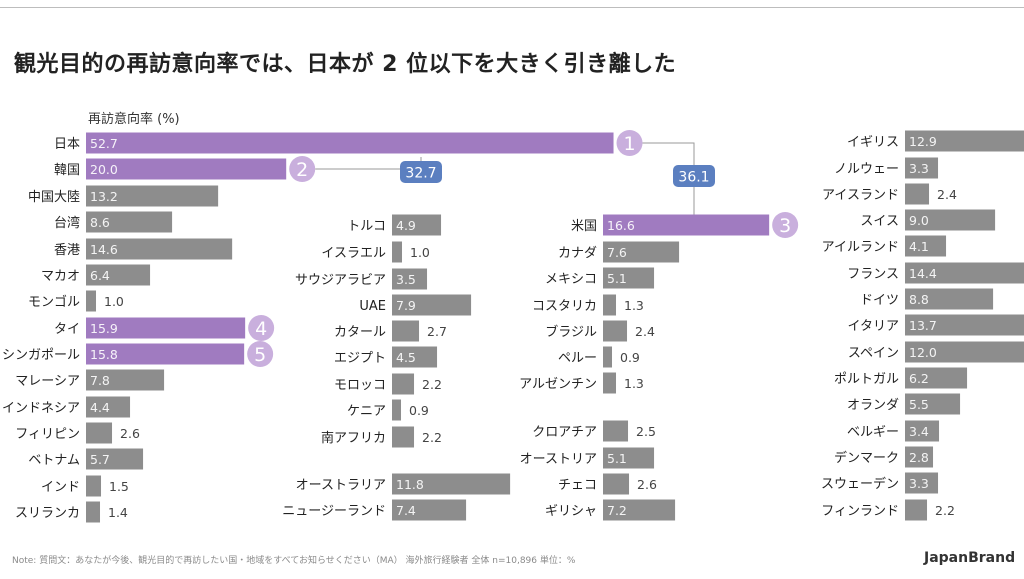 The image size is (1024, 579). I want to click on data-label: 7.6, so click(617, 252).